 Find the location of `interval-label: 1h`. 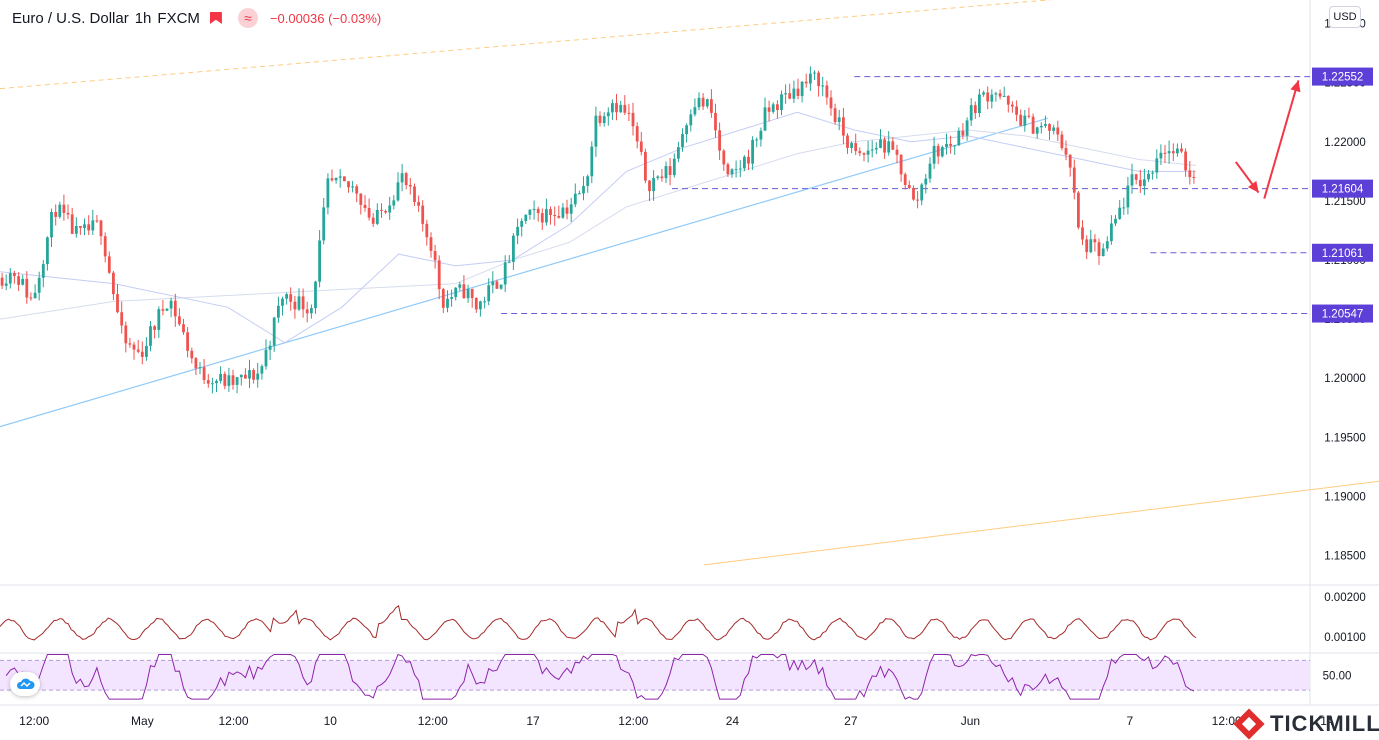

interval-label: 1h is located at coordinates (143, 18).